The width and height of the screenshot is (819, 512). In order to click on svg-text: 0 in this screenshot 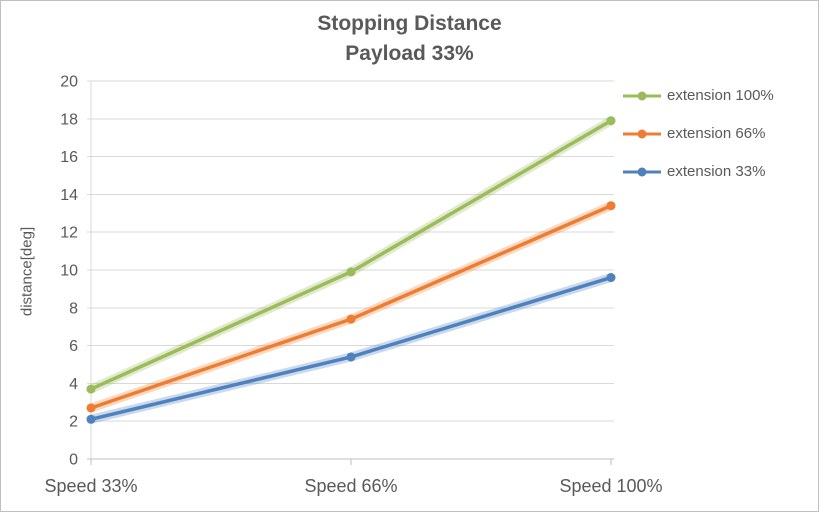, I will do `click(73, 460)`.